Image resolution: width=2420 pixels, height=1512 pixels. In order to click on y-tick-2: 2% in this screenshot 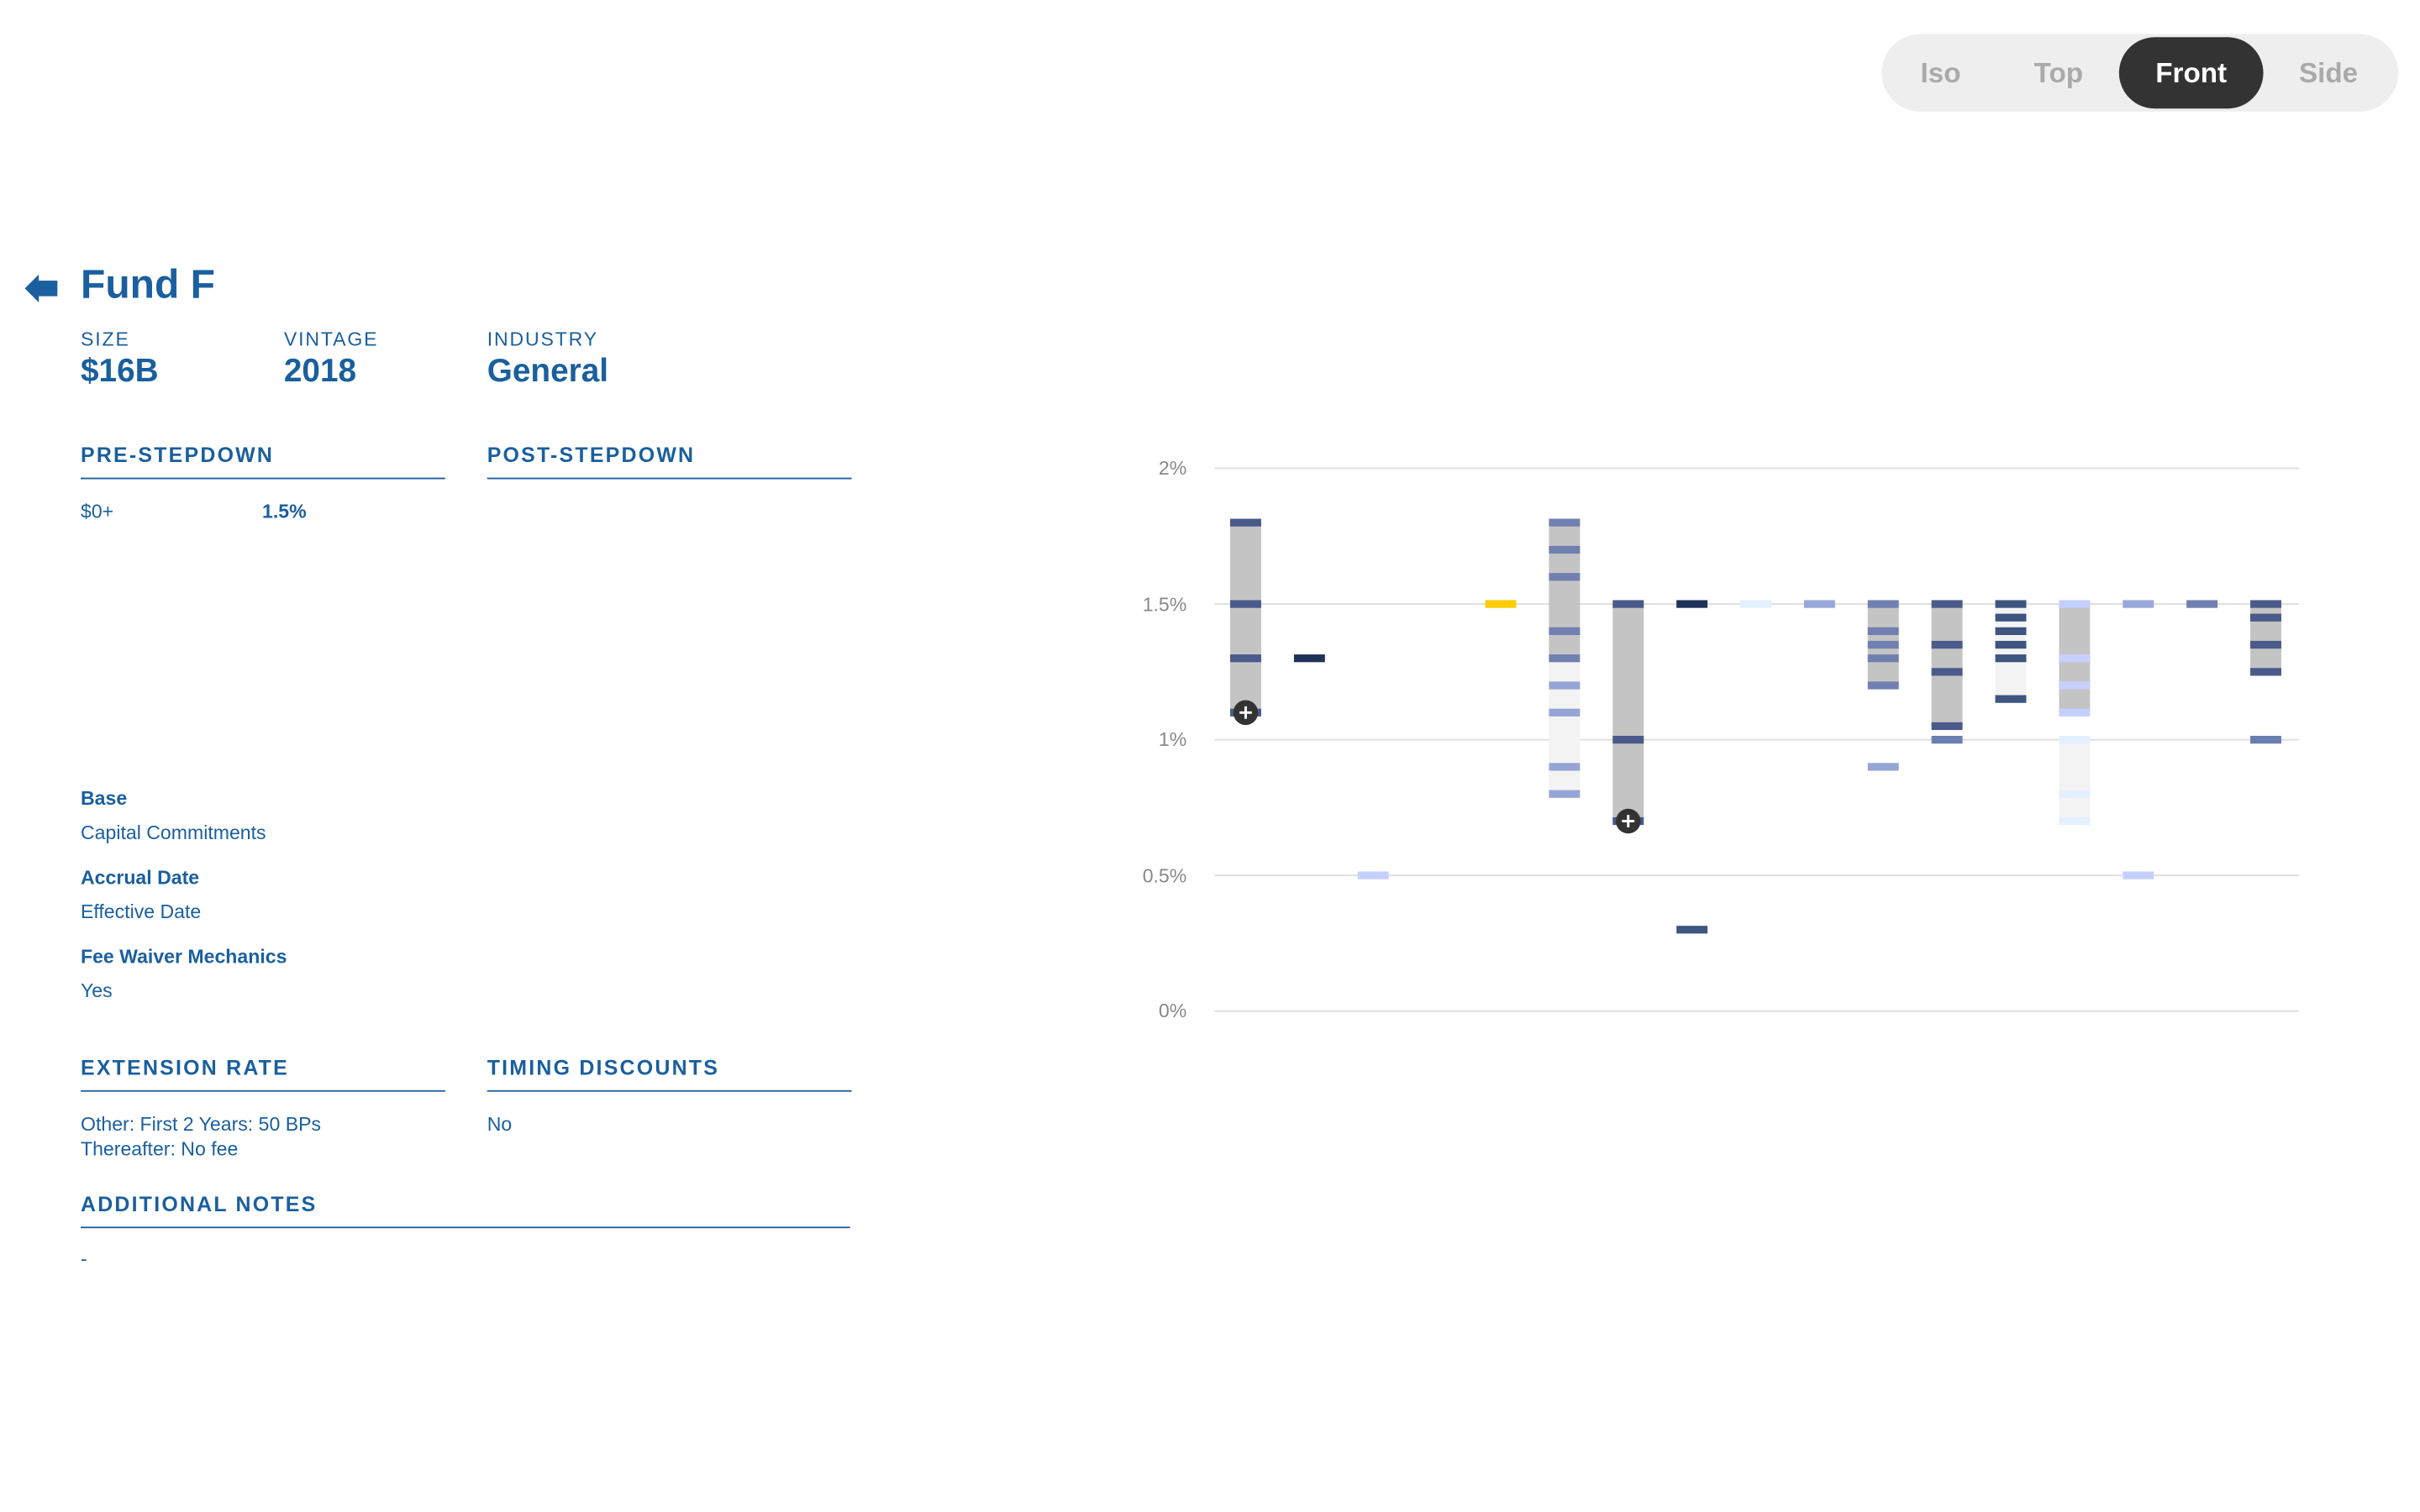, I will do `click(1172, 468)`.